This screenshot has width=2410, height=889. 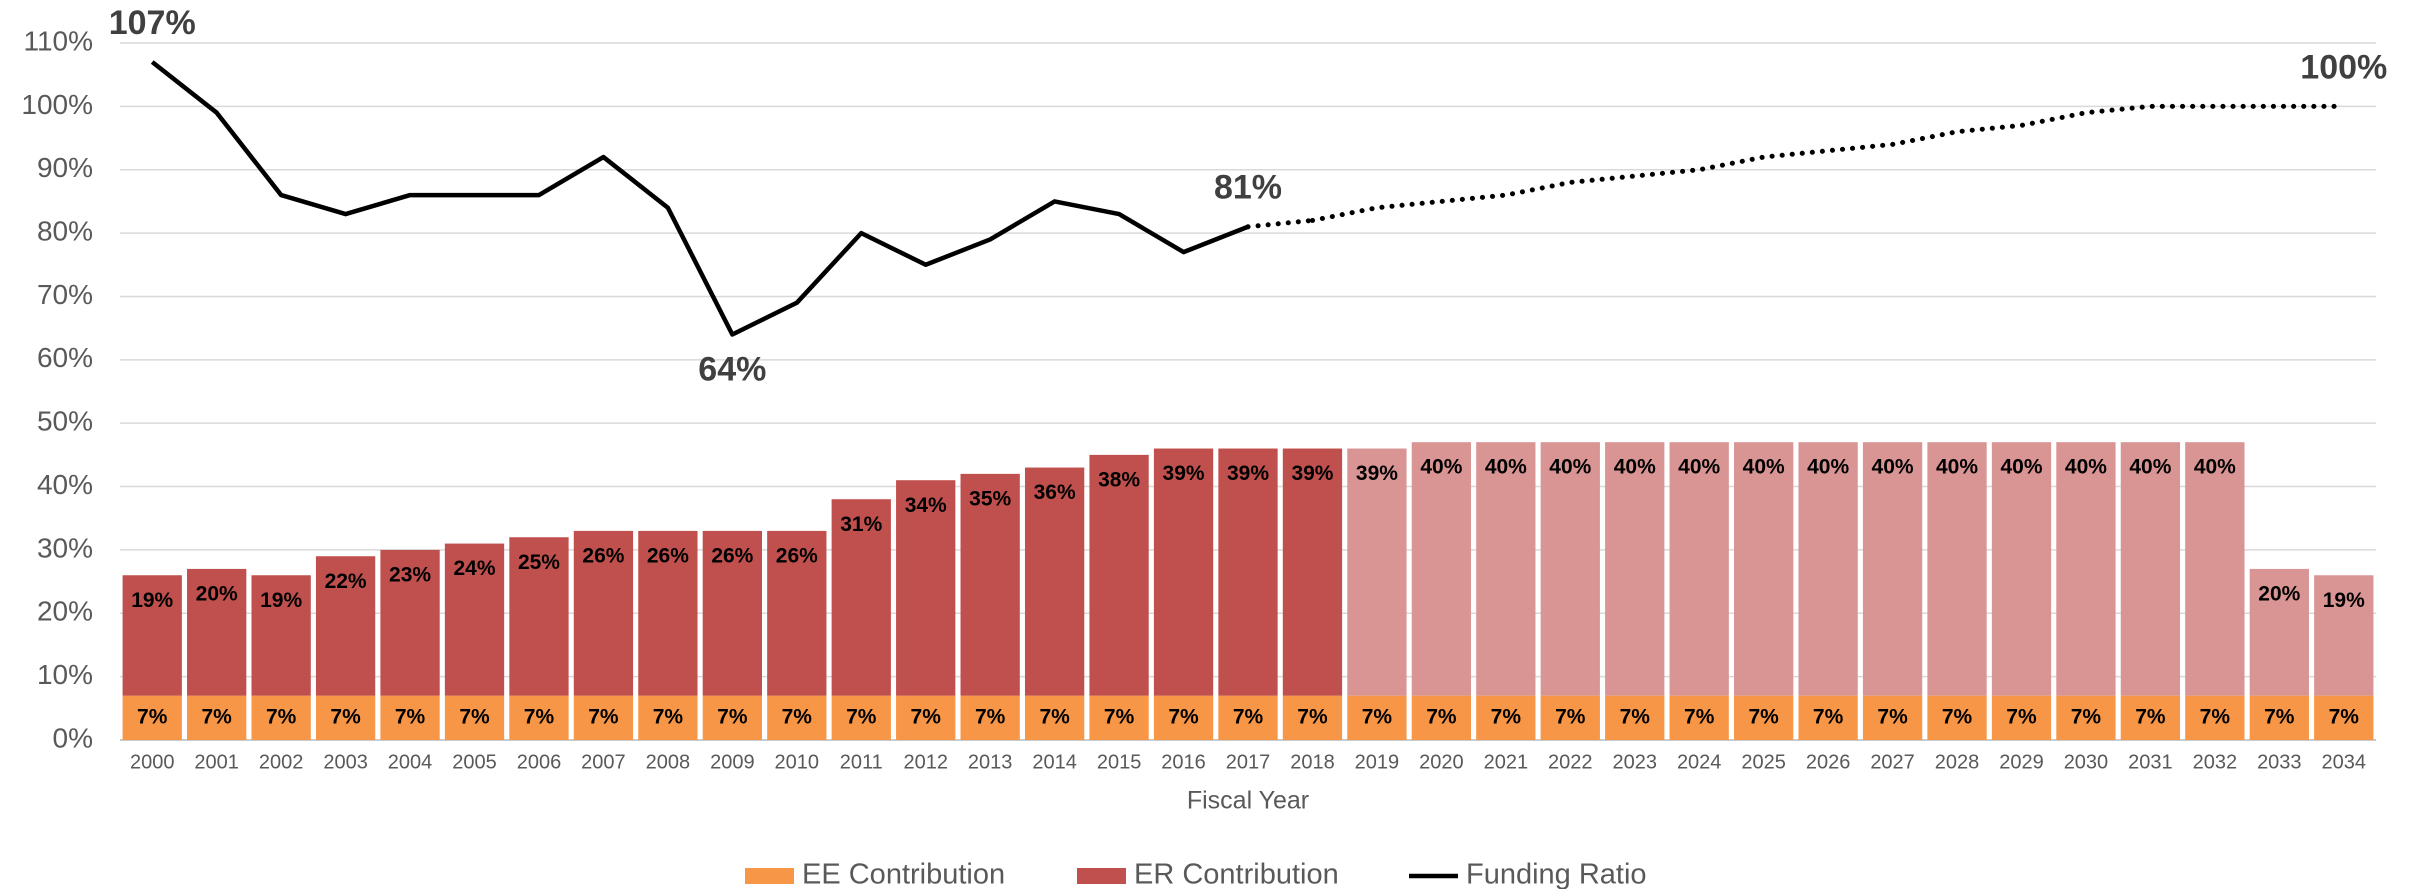 What do you see at coordinates (346, 581) in the screenshot?
I see `bar-value-label: 22%` at bounding box center [346, 581].